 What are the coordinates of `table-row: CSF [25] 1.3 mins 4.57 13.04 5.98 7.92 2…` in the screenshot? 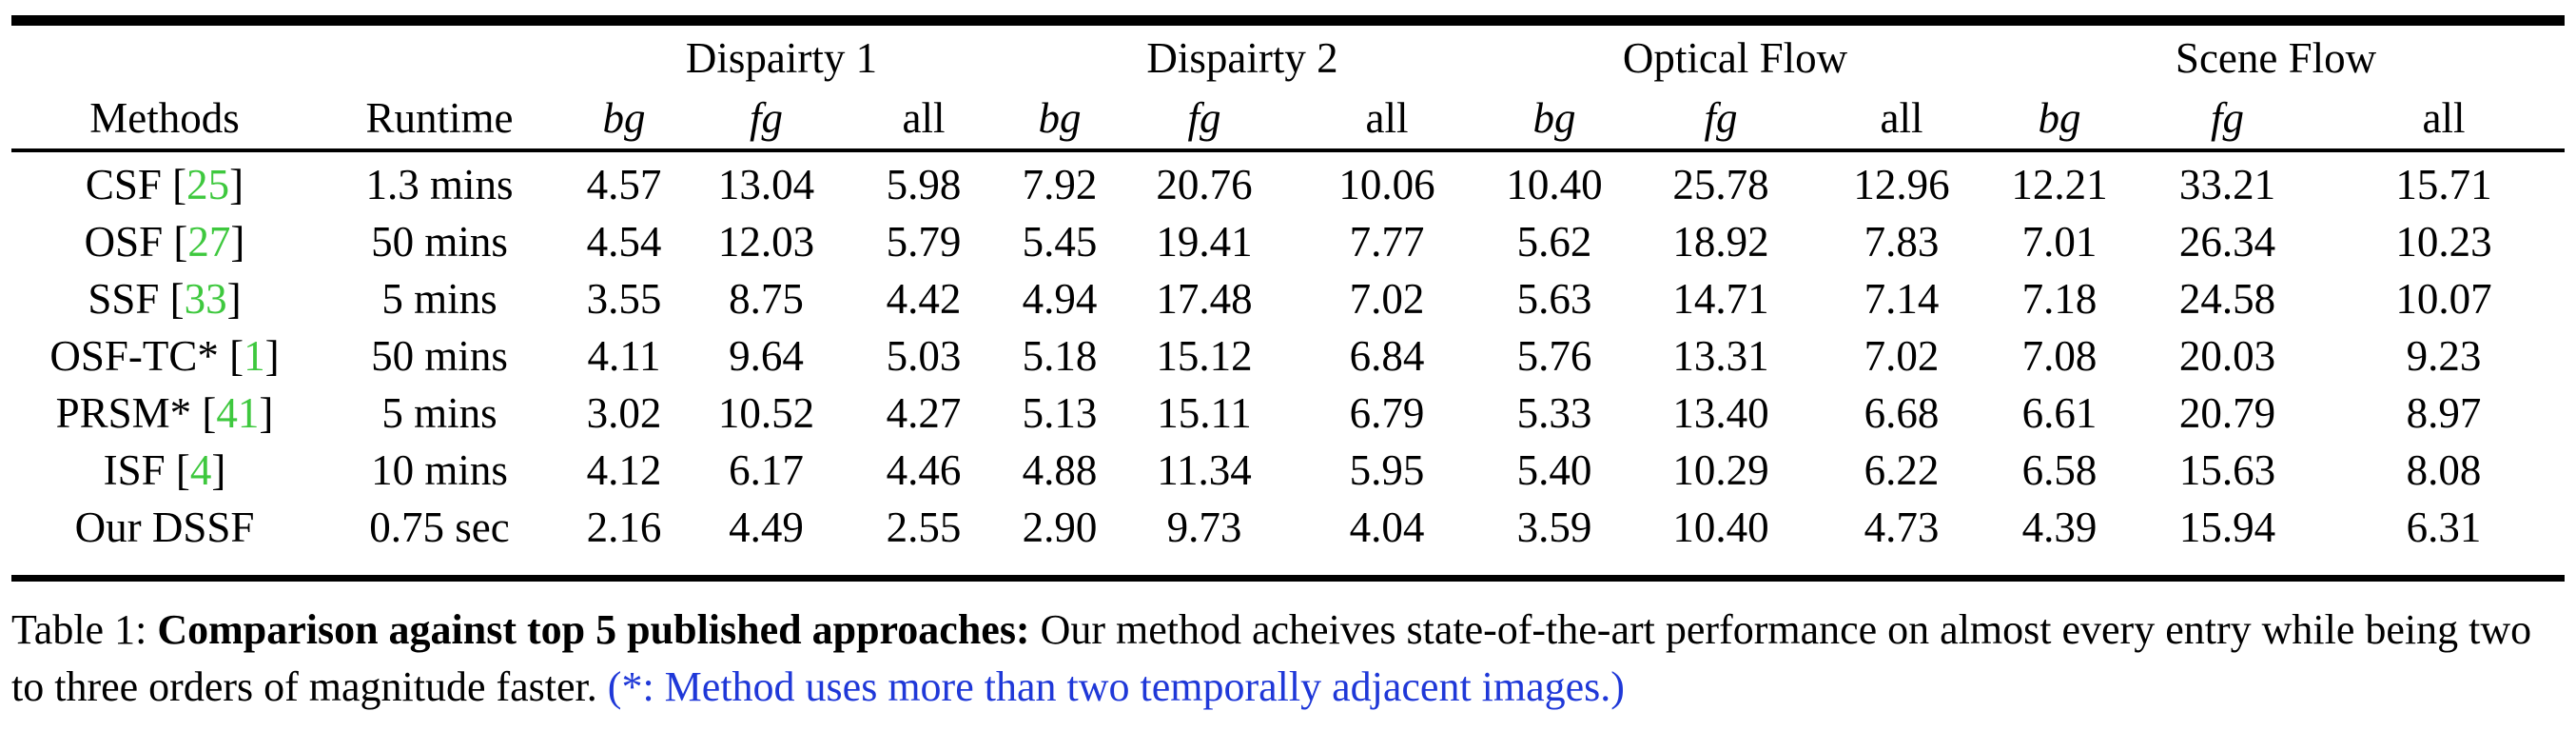 It's located at (1288, 180).